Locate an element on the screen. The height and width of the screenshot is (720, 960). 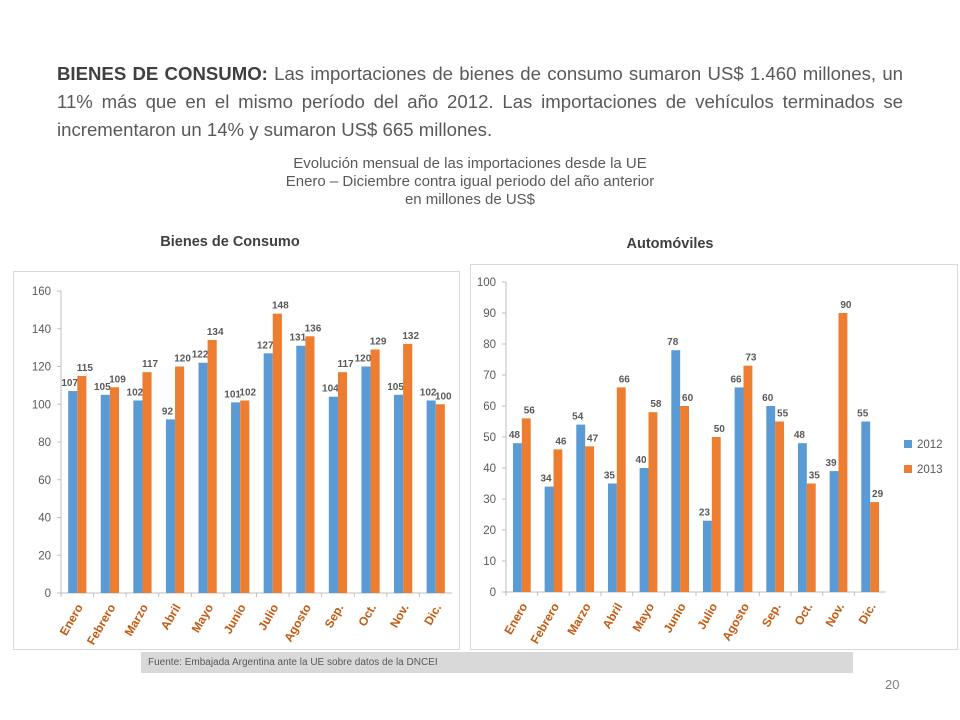
data-label: 78 is located at coordinates (673, 342).